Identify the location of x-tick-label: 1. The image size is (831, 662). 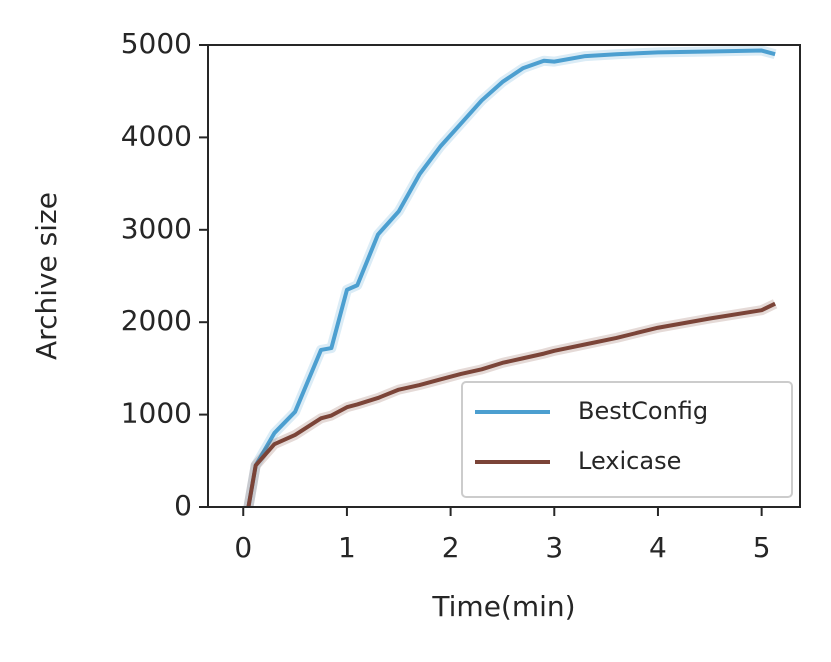
(347, 547).